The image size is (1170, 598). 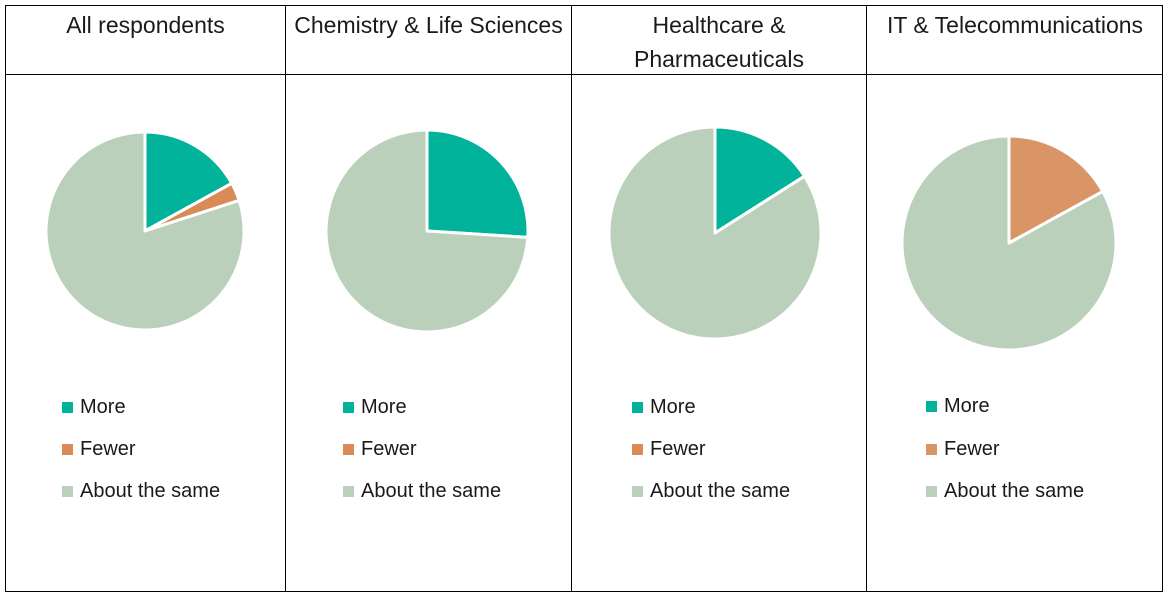 I want to click on pie-slice-fewer, so click(x=1056, y=189).